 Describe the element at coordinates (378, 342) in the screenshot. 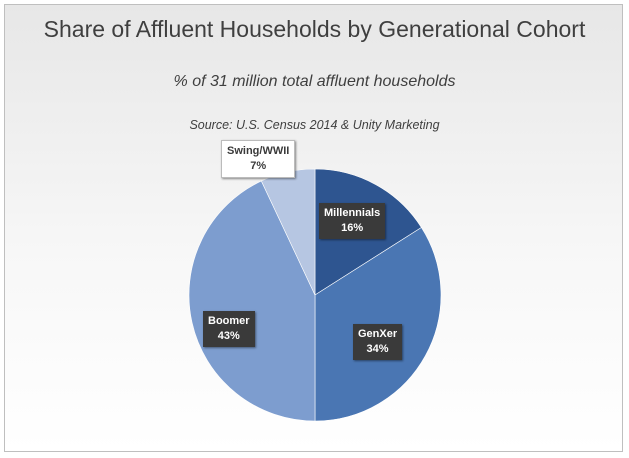

I see `data-label-genxer: GenXer 34%` at that location.